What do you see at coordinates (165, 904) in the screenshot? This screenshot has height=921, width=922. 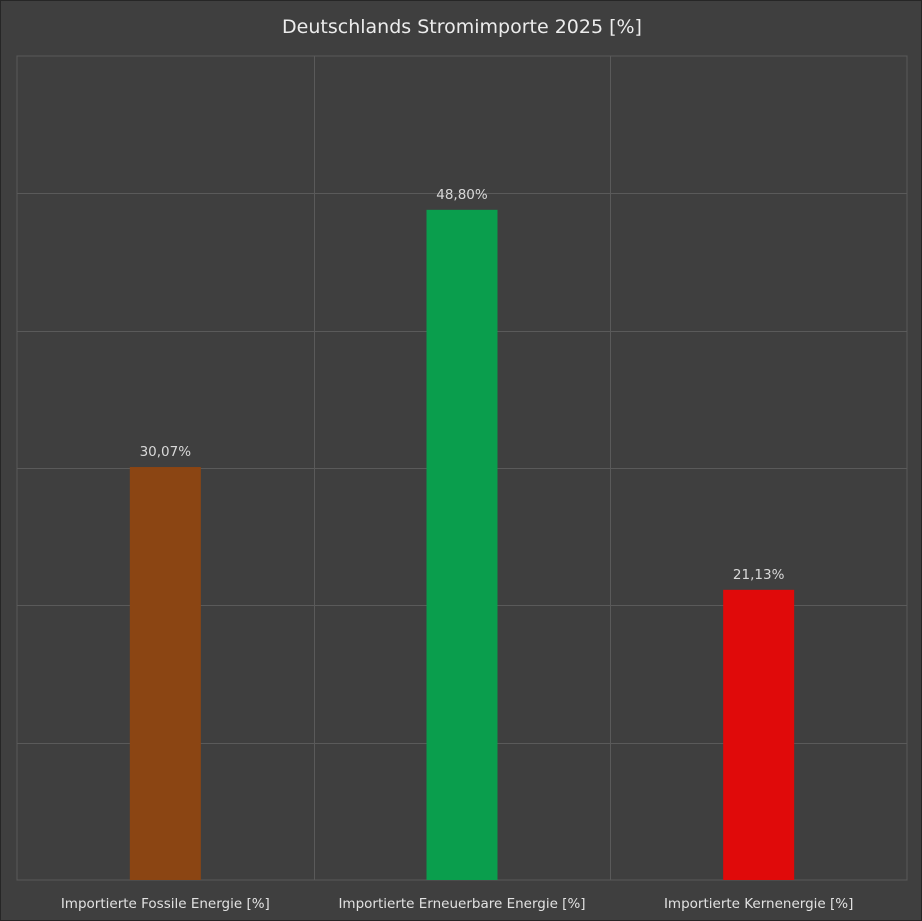 I see `x-tick-label: Importierte Fossile Energie [%]` at bounding box center [165, 904].